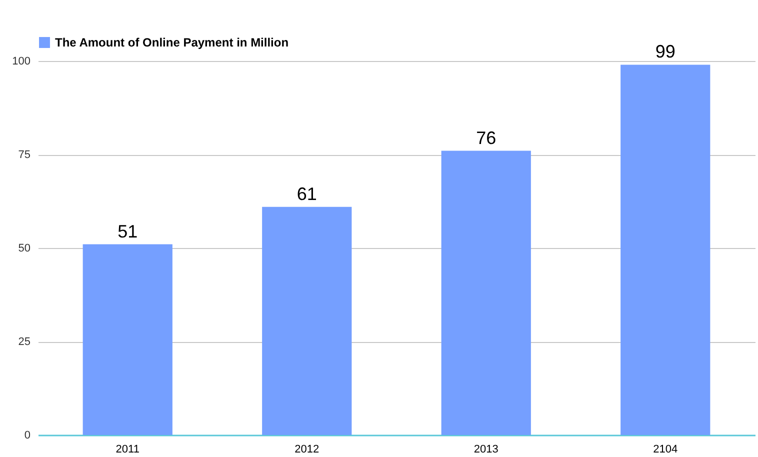 This screenshot has height=457, width=758. What do you see at coordinates (24, 248) in the screenshot?
I see `y-tick-label: 50` at bounding box center [24, 248].